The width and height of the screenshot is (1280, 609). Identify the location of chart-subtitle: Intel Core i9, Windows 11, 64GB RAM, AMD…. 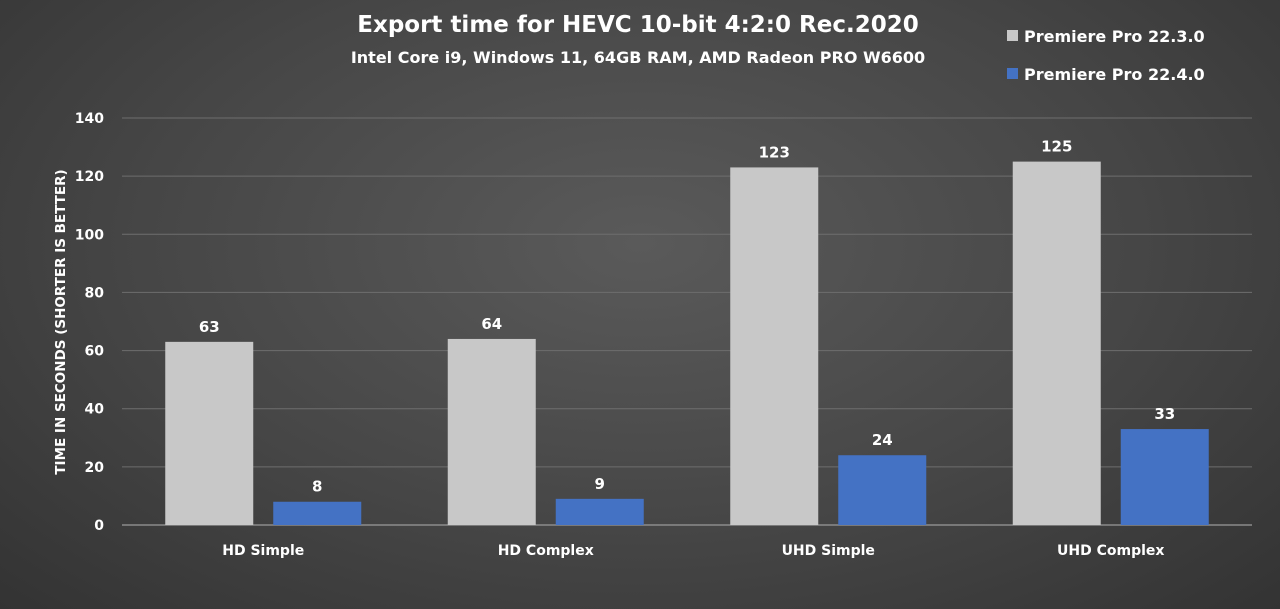
(638, 57).